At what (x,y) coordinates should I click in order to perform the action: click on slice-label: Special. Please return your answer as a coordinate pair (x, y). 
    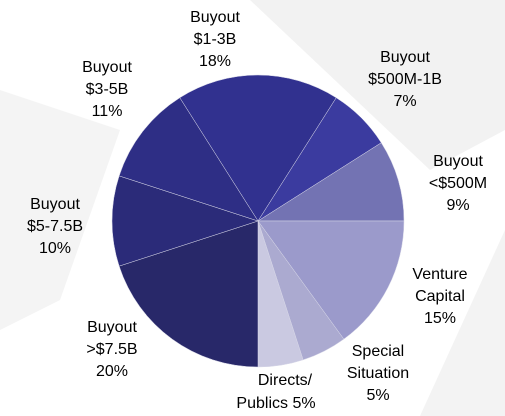
    Looking at the image, I should click on (378, 351).